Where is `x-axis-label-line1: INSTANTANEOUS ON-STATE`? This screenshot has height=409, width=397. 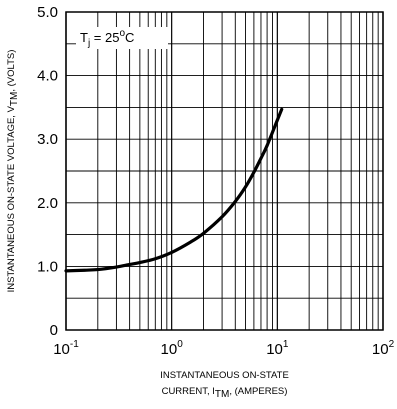
x-axis-label-line1: INSTANTANEOUS ON-STATE is located at coordinates (224, 375).